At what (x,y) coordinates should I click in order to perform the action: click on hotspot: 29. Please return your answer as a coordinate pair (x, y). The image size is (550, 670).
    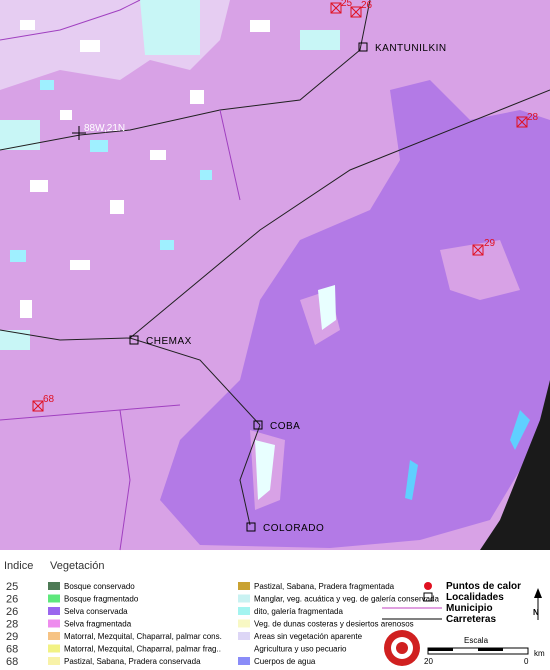
    Looking at the image, I should click on (484, 247).